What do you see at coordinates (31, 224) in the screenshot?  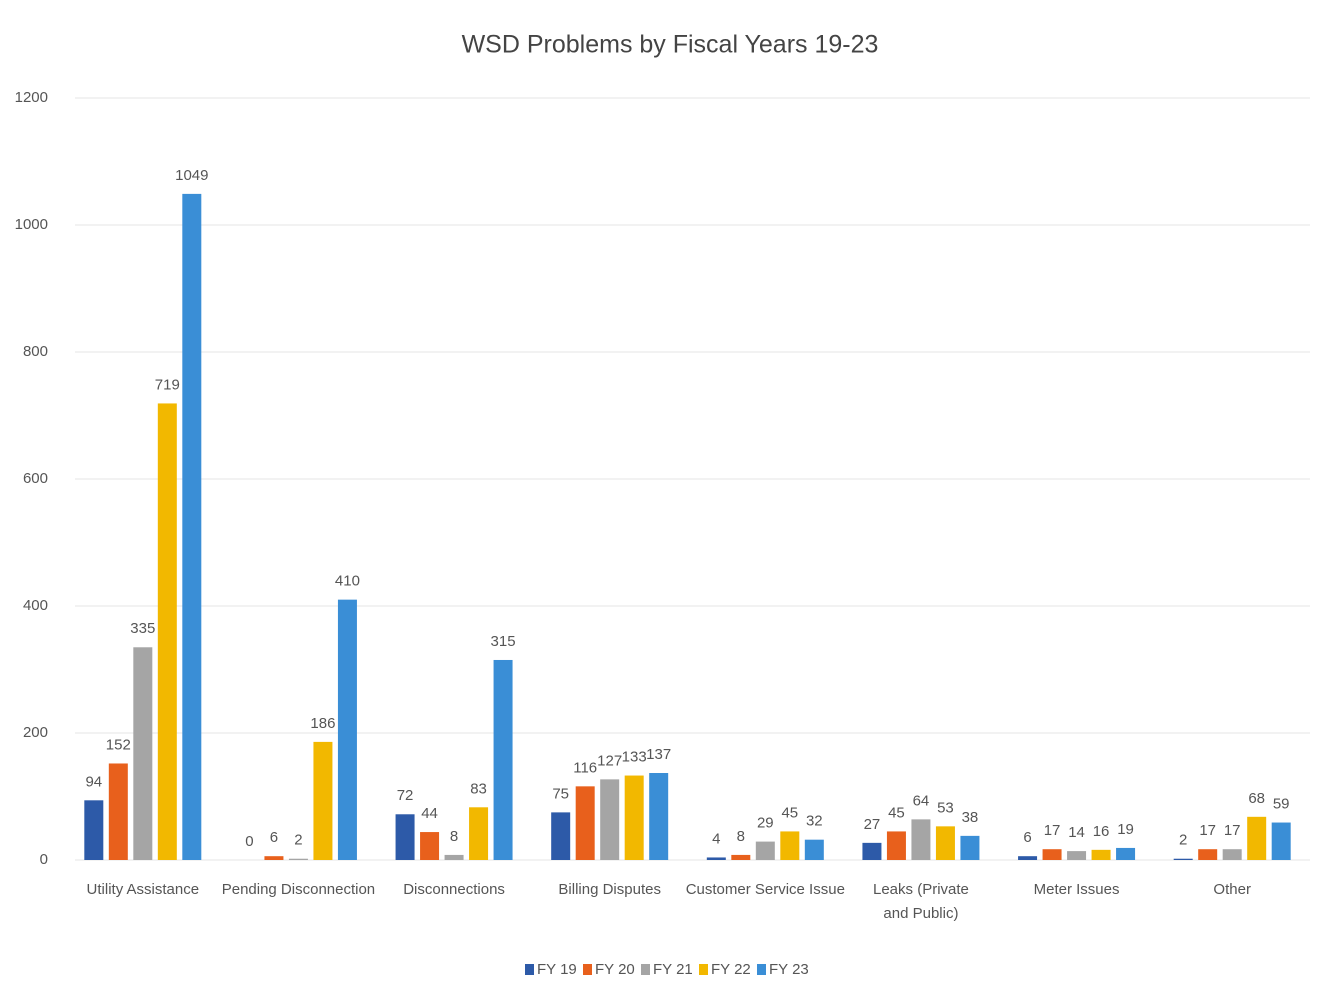 I see `y-tick-label: 1000` at bounding box center [31, 224].